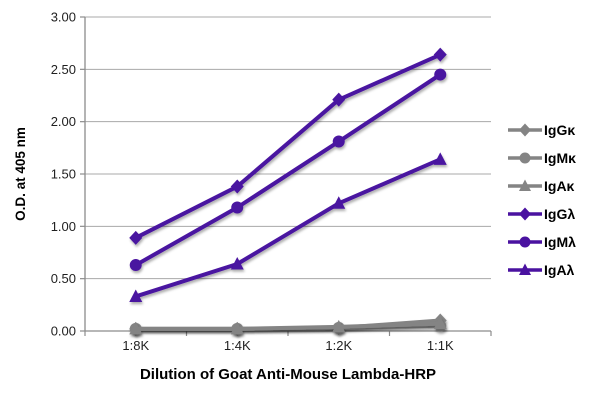 This screenshot has width=600, height=405. What do you see at coordinates (560, 241) in the screenshot?
I see `legend-label: IgMλ` at bounding box center [560, 241].